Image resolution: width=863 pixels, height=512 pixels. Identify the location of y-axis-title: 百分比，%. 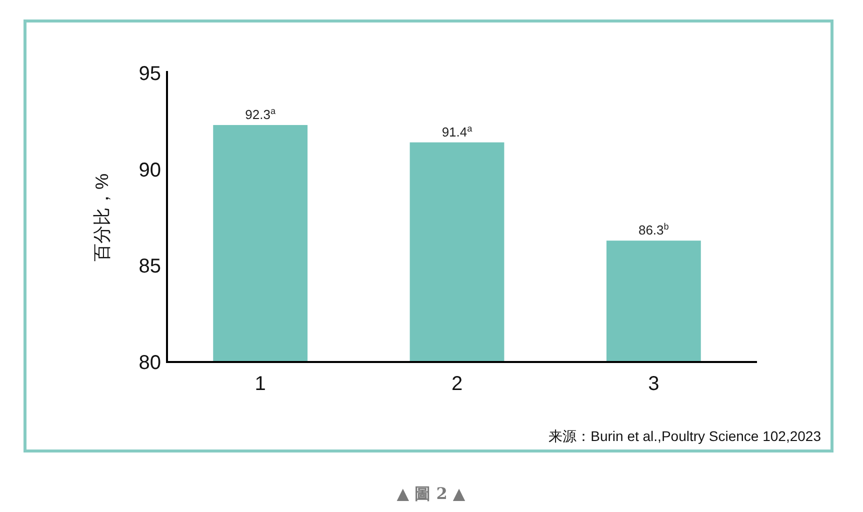
(102, 217).